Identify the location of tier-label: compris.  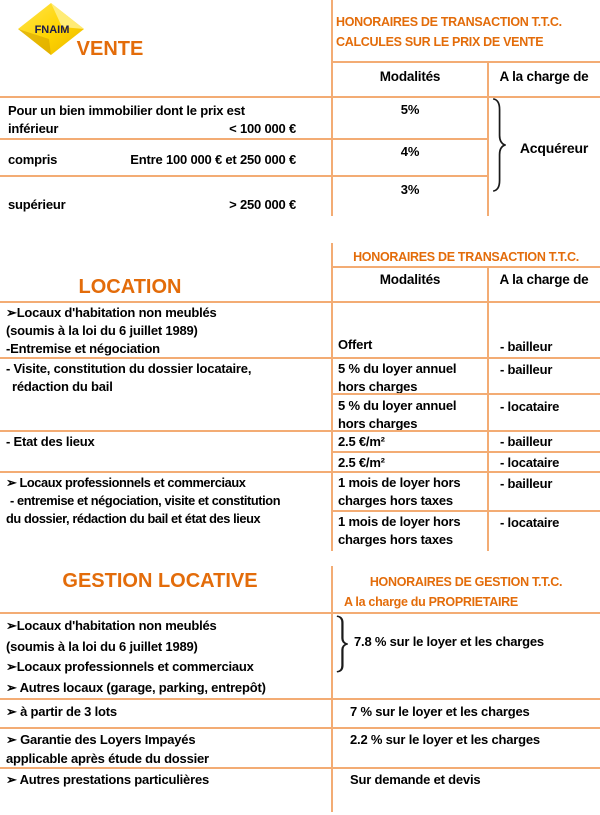
(33, 159).